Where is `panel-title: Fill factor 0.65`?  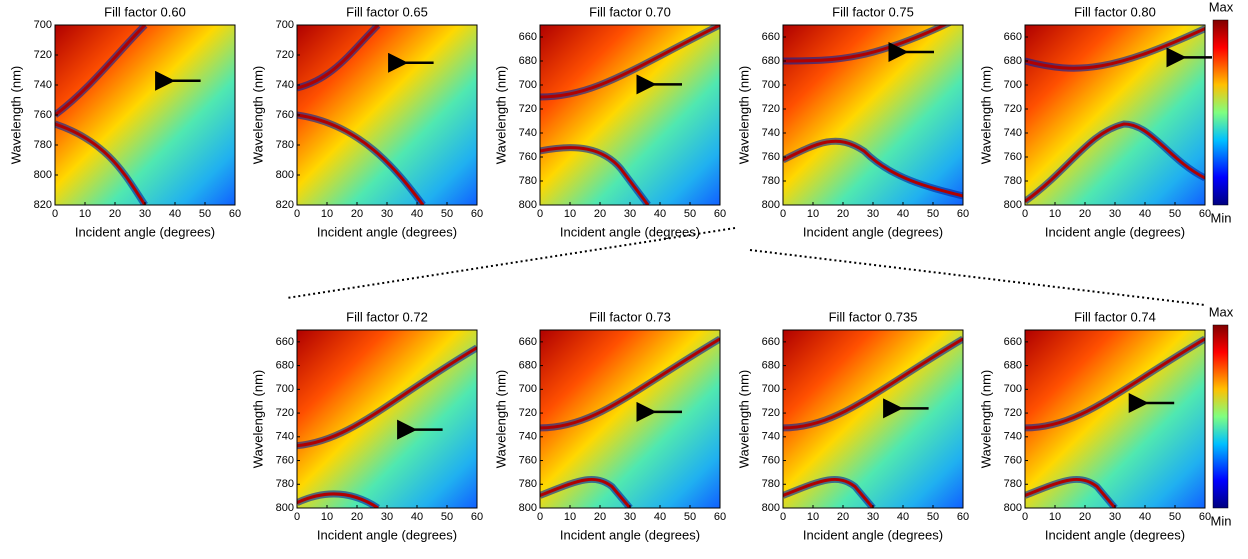
panel-title: Fill factor 0.65 is located at coordinates (387, 11).